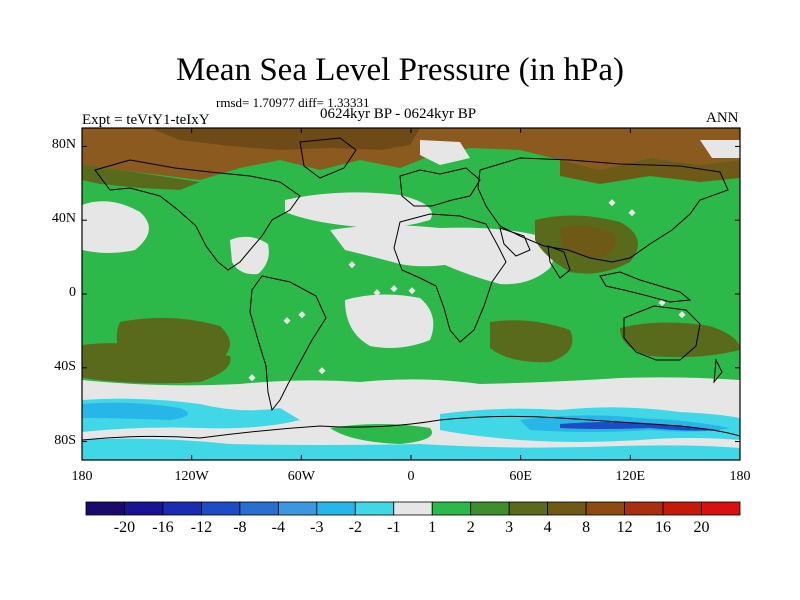  Describe the element at coordinates (645, 287) in the screenshot. I see `coast-maritime` at that location.